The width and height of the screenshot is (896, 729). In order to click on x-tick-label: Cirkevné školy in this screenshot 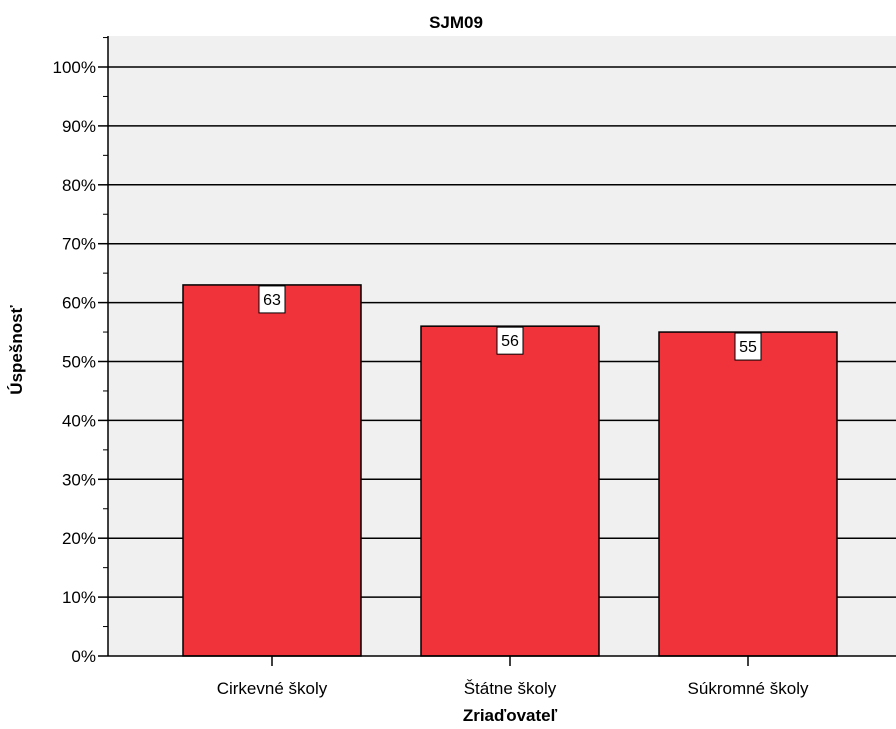, I will do `click(272, 688)`.